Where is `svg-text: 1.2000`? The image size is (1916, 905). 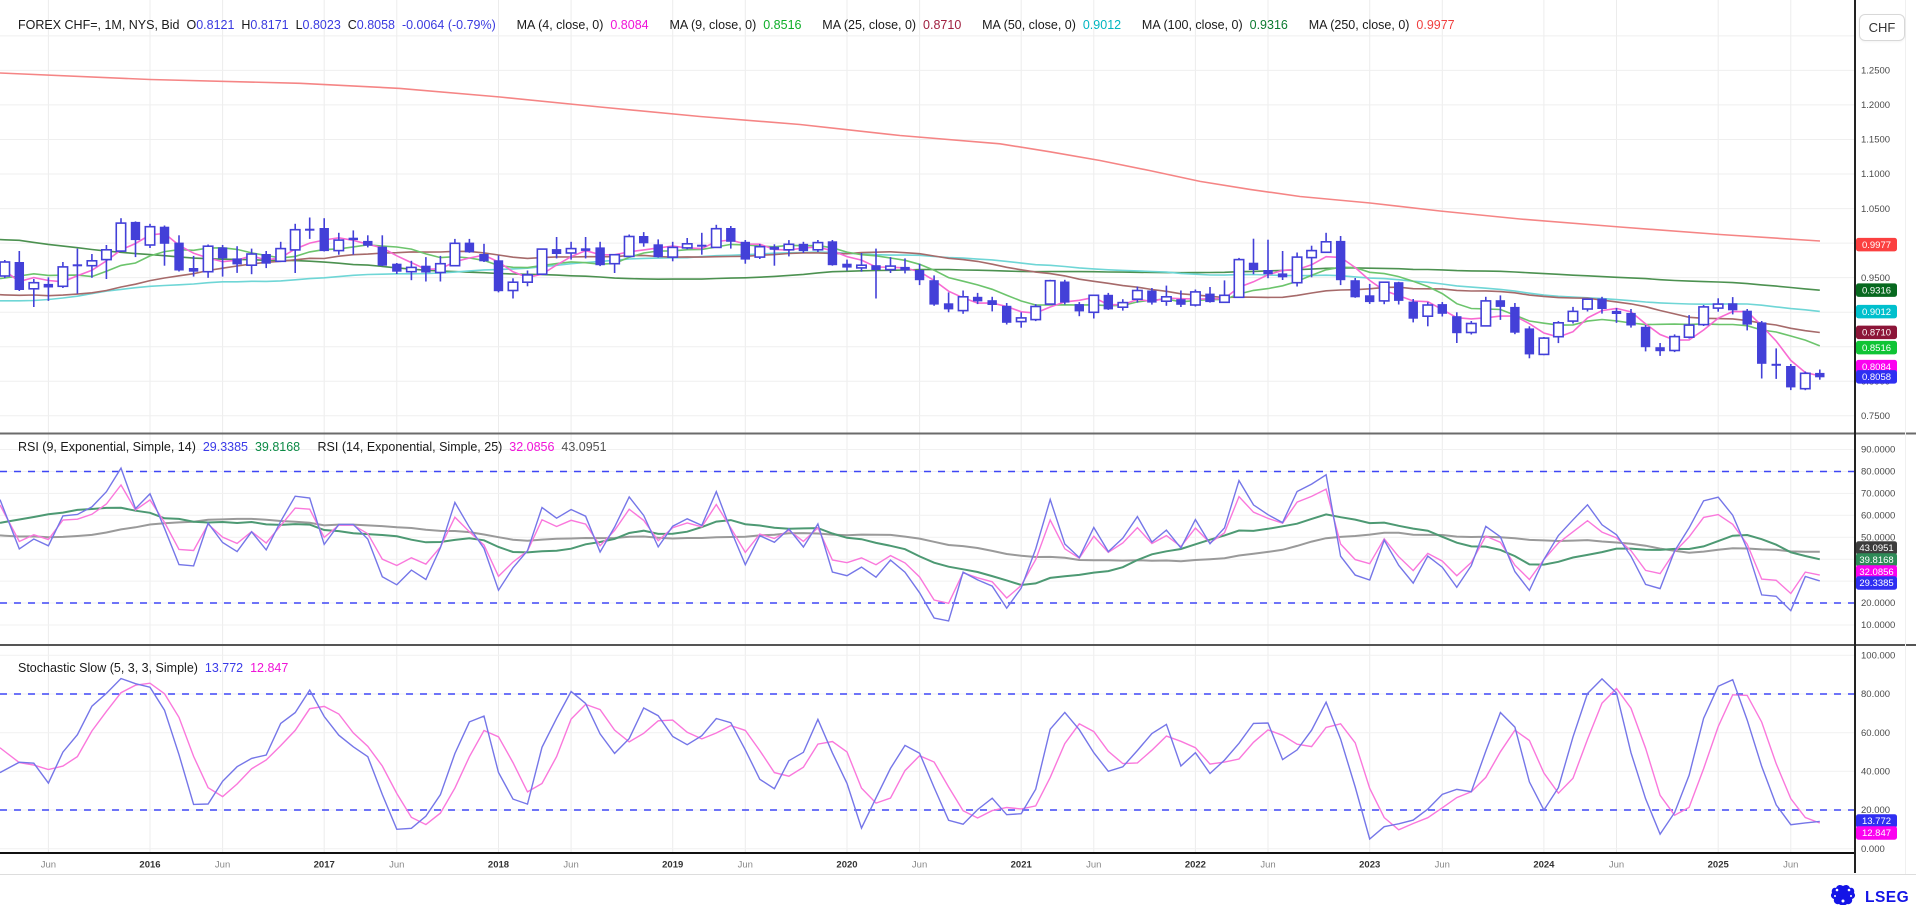
svg-text: 1.2000 is located at coordinates (1875, 105).